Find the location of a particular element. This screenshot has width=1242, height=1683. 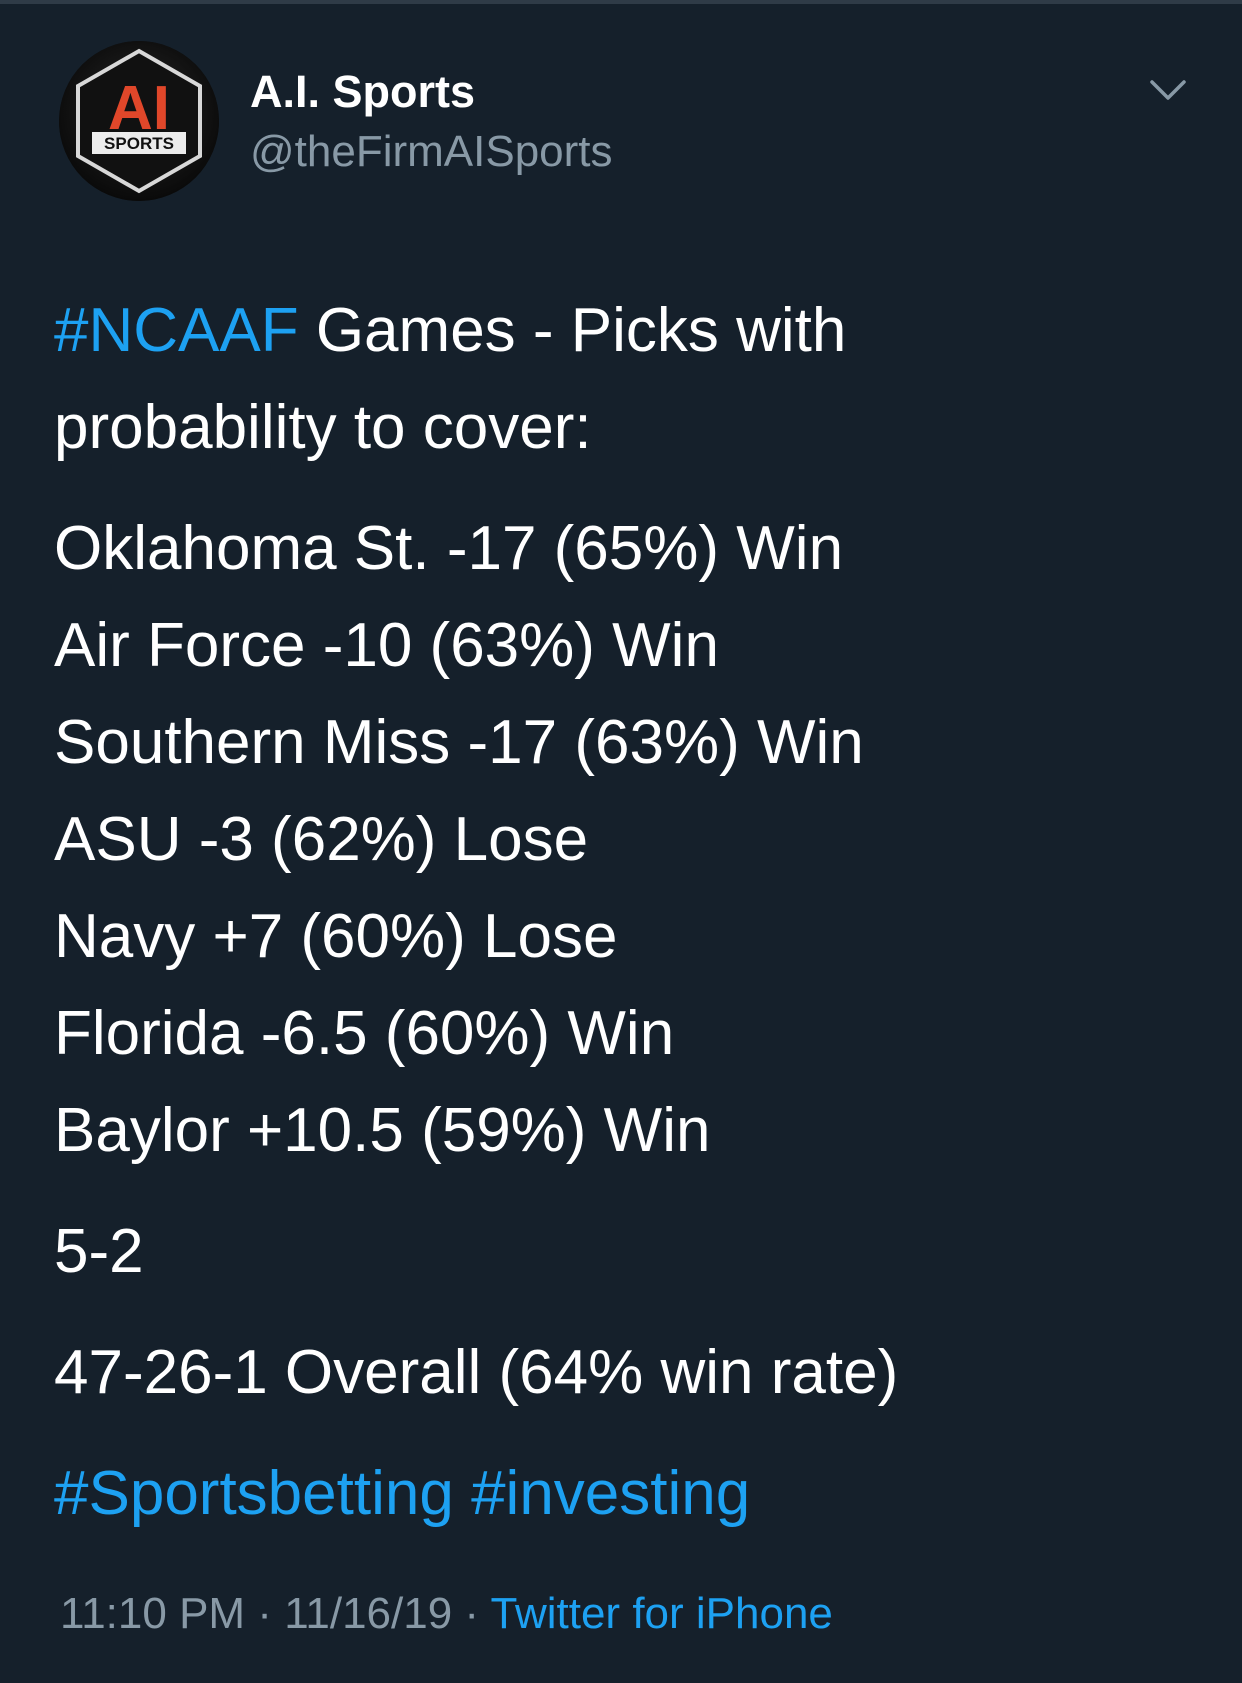

hashtag-line: #Sportsbetting #investing is located at coordinates (629, 1493).